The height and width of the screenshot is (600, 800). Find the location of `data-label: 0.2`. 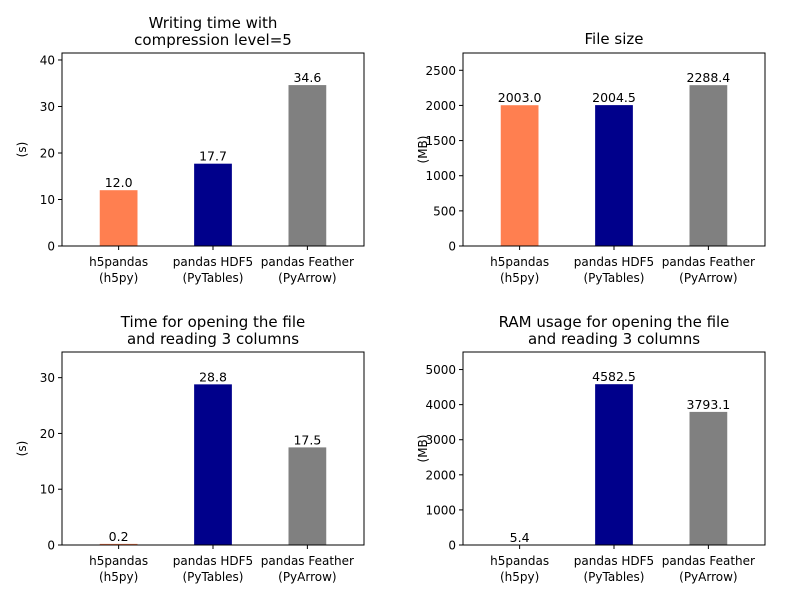

data-label: 0.2 is located at coordinates (119, 536).